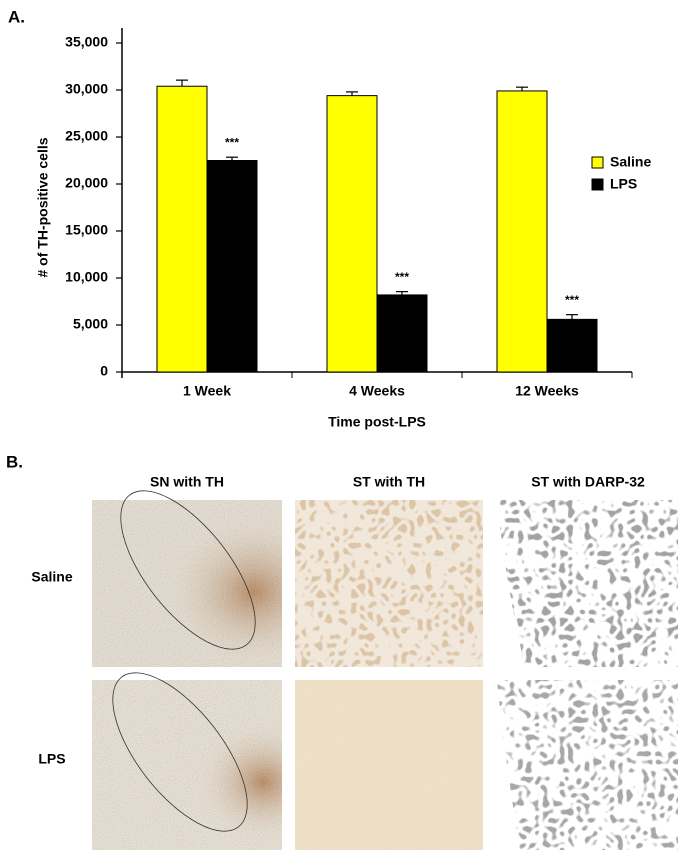 This screenshot has height=860, width=678. I want to click on column-label: ST with TH, so click(389, 482).